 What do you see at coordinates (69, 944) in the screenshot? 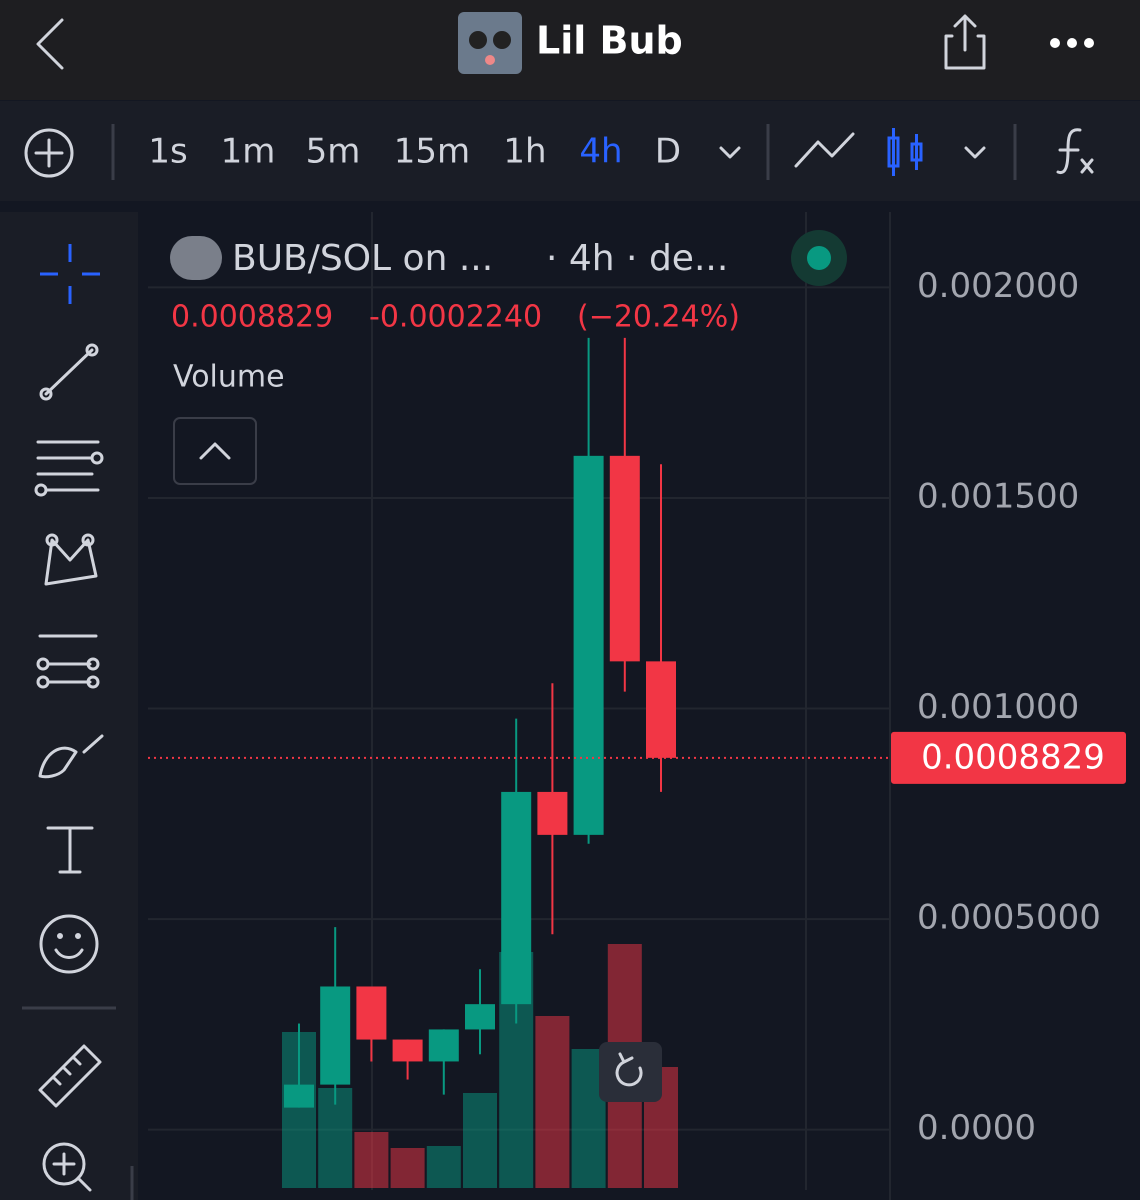
I see `emoji-tool` at bounding box center [69, 944].